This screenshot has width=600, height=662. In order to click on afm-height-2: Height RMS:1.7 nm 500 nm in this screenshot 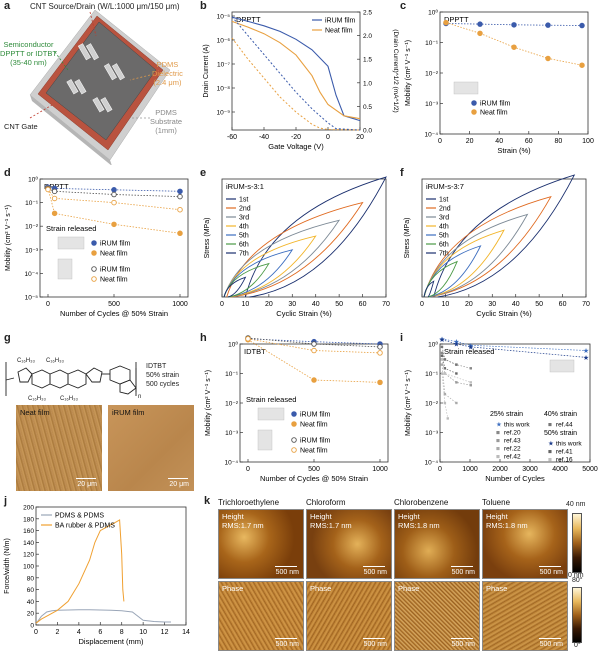, I will do `click(349, 544)`.